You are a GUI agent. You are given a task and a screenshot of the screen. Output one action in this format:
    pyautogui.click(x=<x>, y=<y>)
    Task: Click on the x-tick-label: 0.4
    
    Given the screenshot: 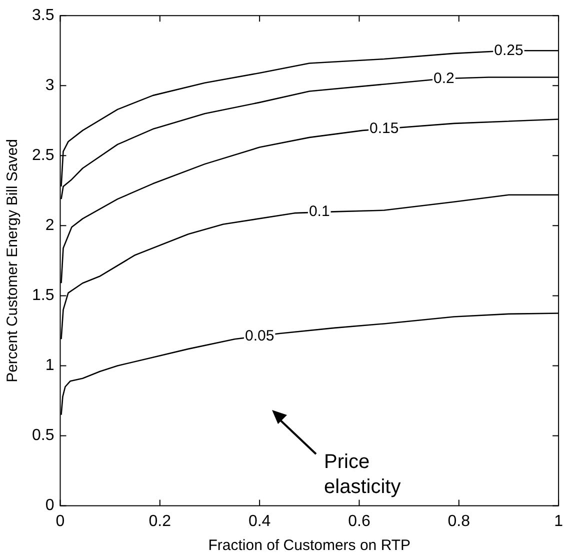 What is the action you would take?
    pyautogui.click(x=259, y=521)
    